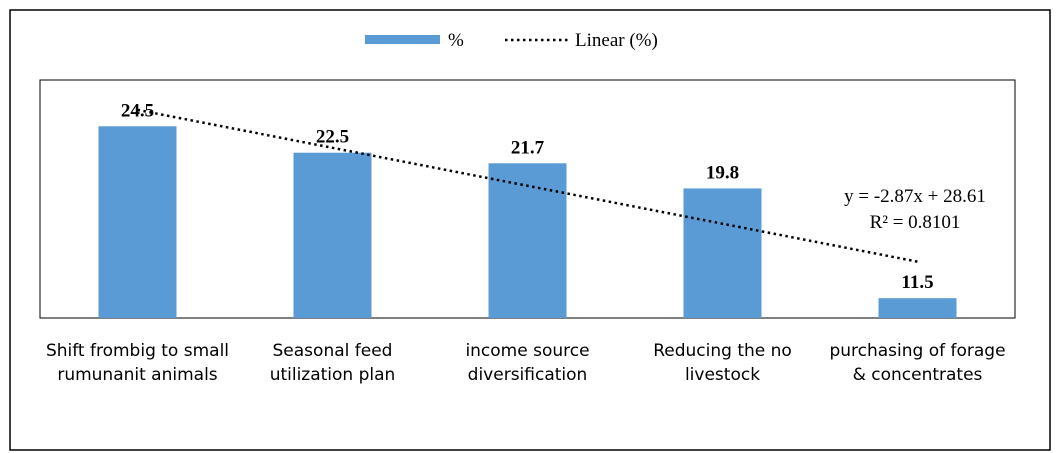 Image resolution: width=1057 pixels, height=453 pixels. Describe the element at coordinates (137, 363) in the screenshot. I see `x-tick-label: Shift frombig to small rumunanit animals` at that location.